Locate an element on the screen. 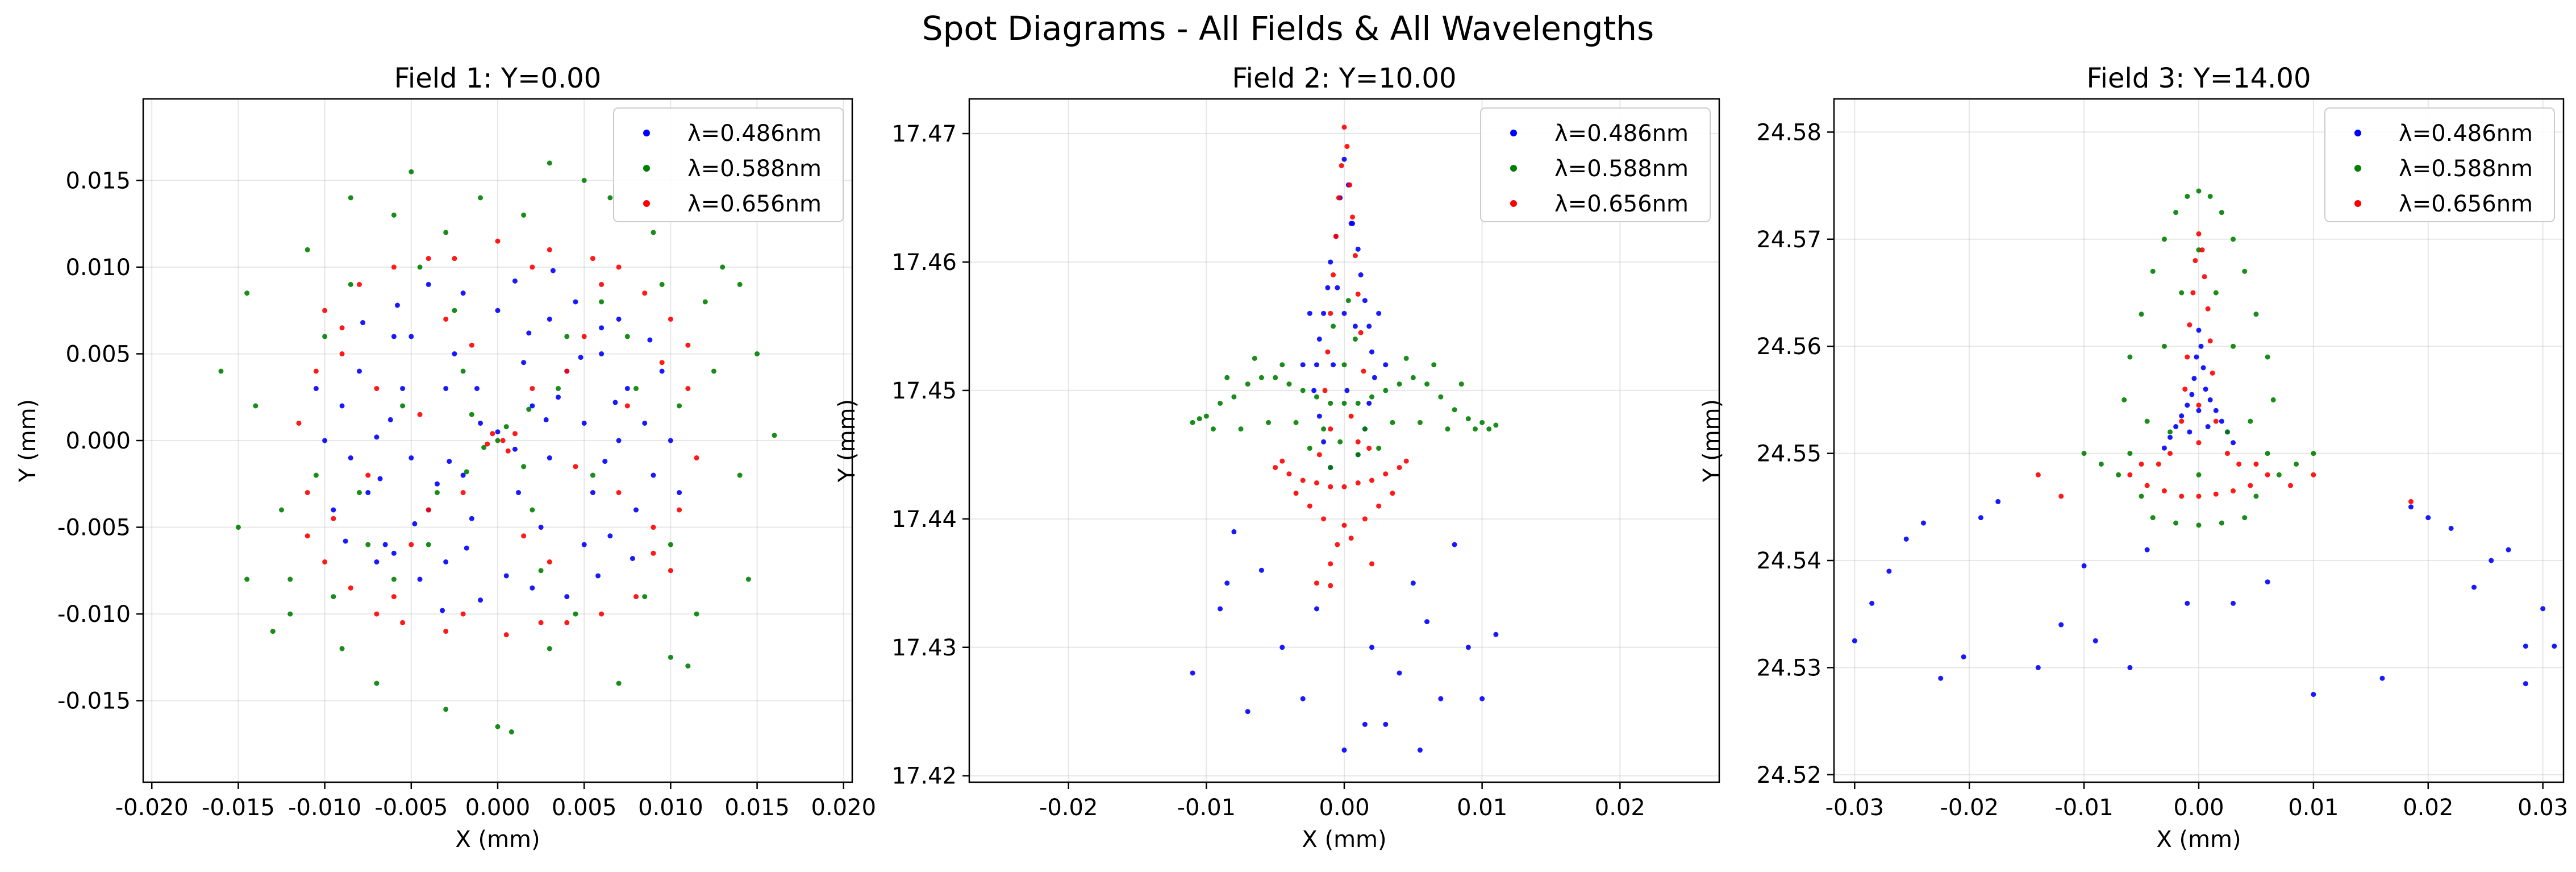 The width and height of the screenshot is (2576, 872). y-axis-label: Y (mm) is located at coordinates (847, 441).